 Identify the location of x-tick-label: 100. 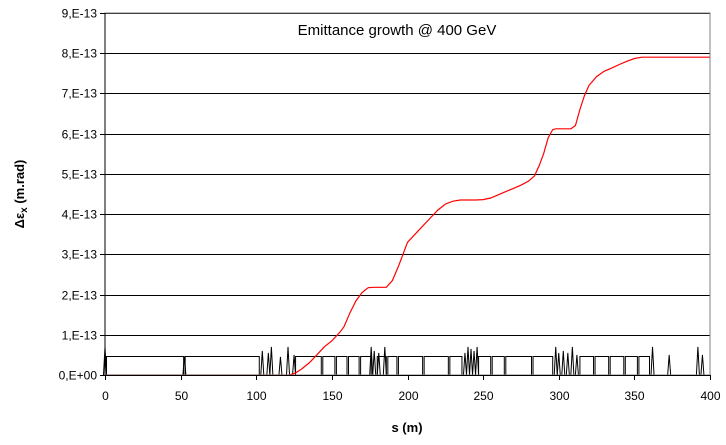
(256, 396).